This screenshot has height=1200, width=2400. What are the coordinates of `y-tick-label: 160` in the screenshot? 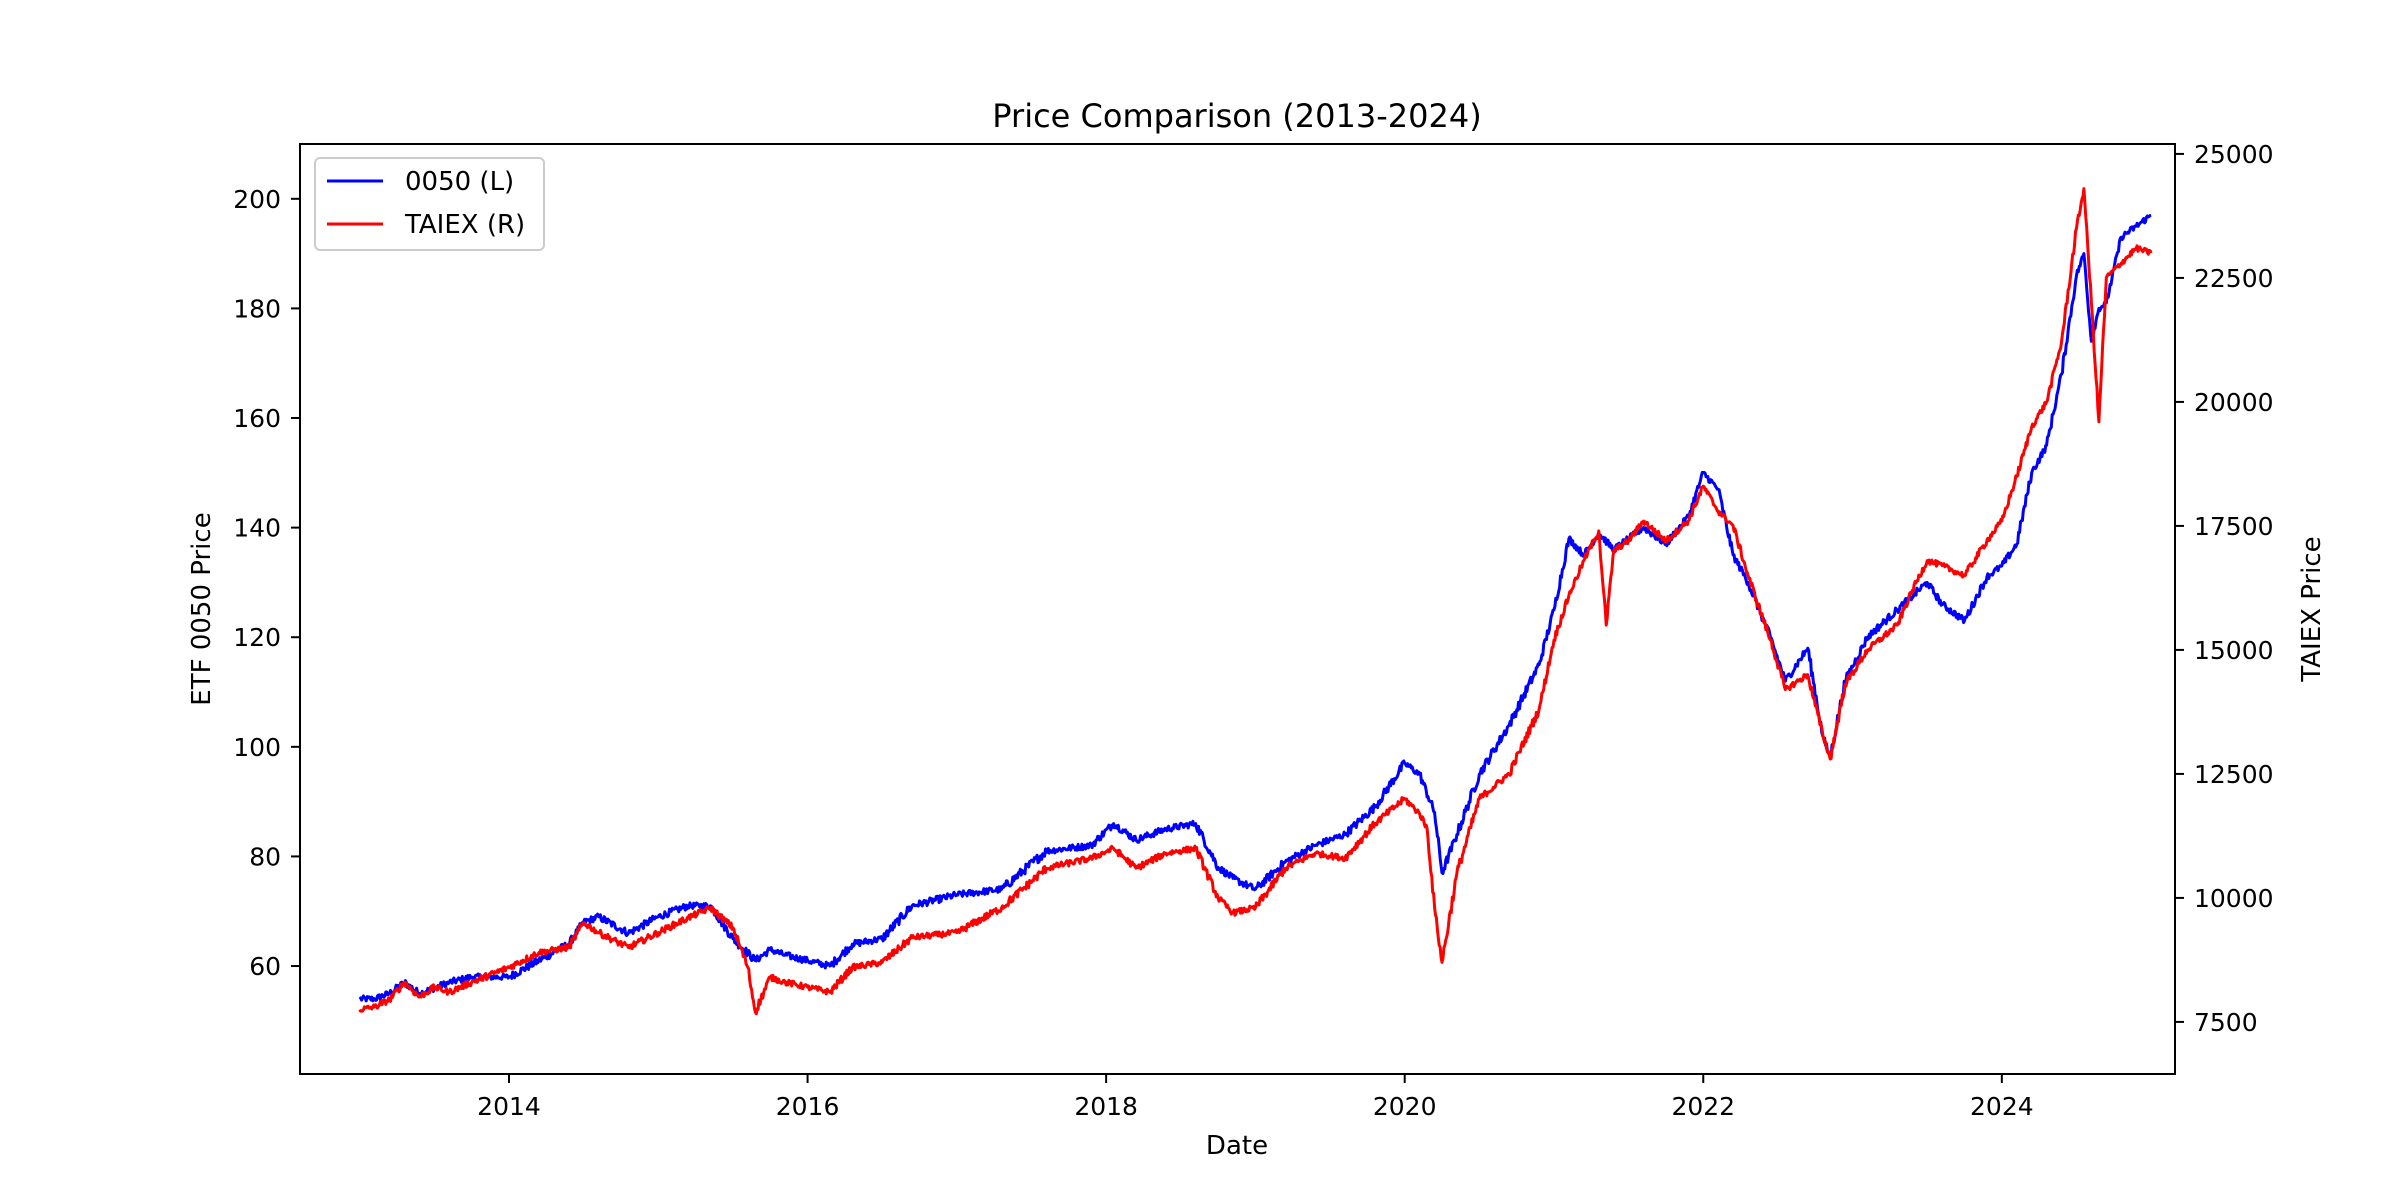 It's located at (257, 418).